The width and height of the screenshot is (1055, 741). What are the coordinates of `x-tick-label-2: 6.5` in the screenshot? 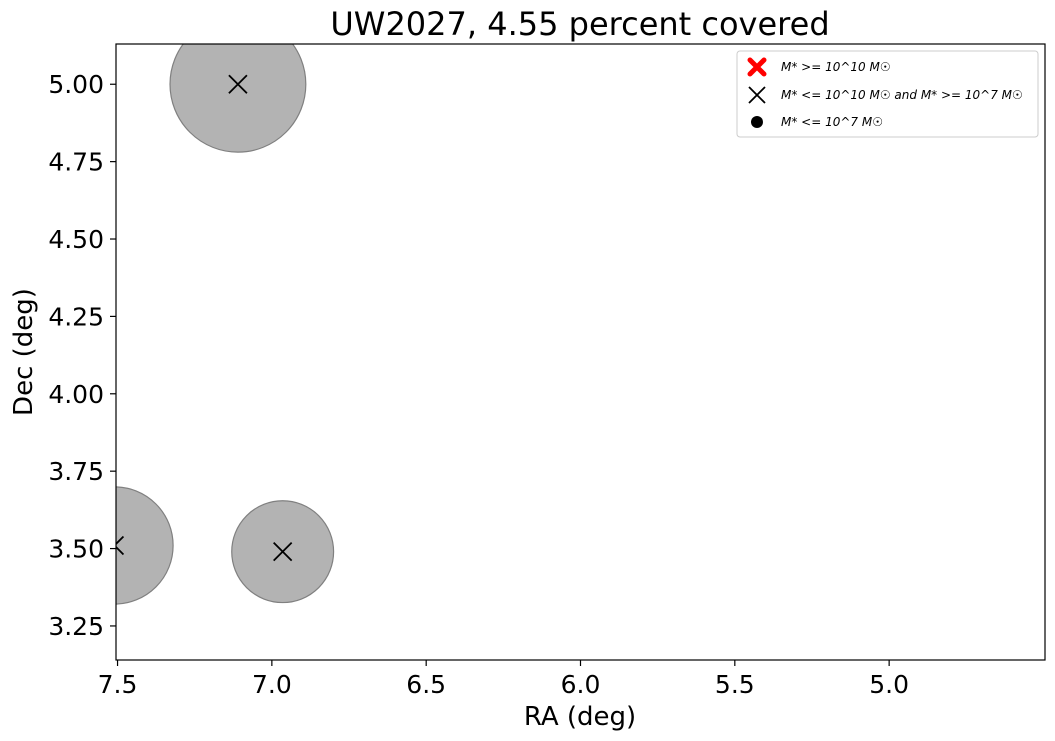 It's located at (426, 684).